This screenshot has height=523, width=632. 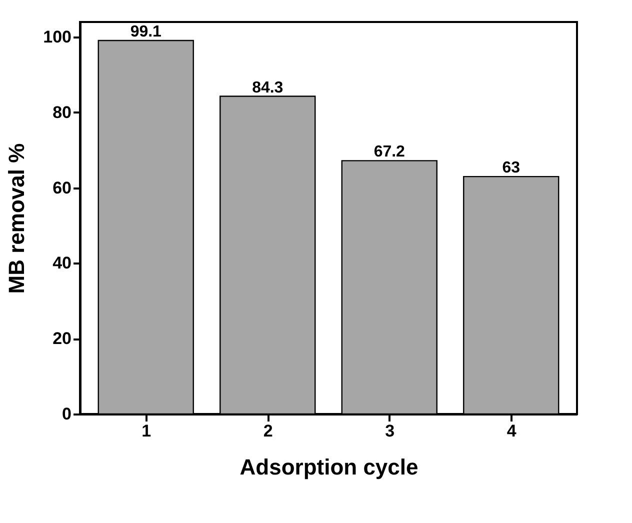 I want to click on y-tick-label: 20, so click(x=62, y=338).